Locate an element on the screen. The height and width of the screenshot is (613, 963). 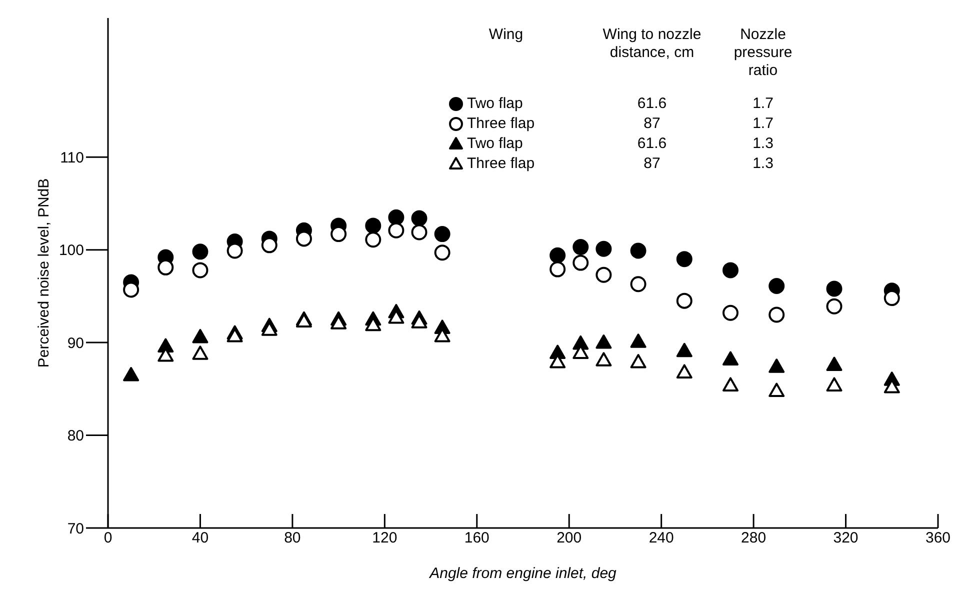
x-tick-label: 240 is located at coordinates (661, 538).